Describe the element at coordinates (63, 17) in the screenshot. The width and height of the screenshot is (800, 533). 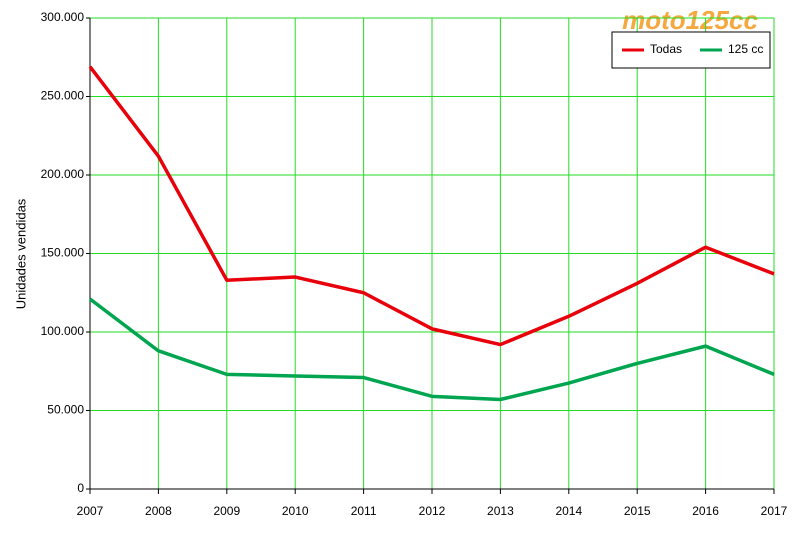
I see `y-tick-label: 300.000` at that location.